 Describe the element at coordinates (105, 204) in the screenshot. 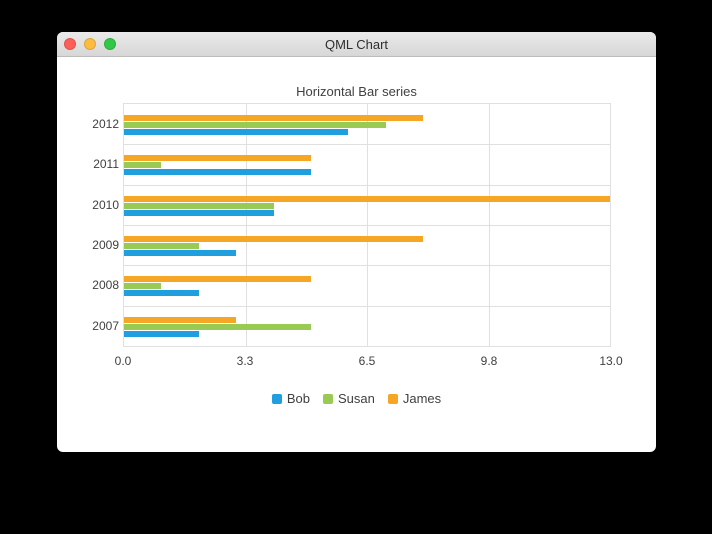

I see `category-label-2010: 2010` at that location.